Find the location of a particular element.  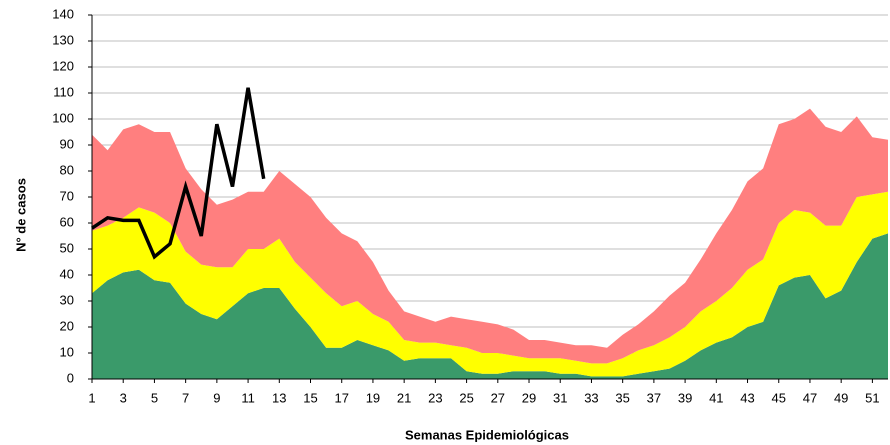

y-tick-label: 80 is located at coordinates (67, 169).